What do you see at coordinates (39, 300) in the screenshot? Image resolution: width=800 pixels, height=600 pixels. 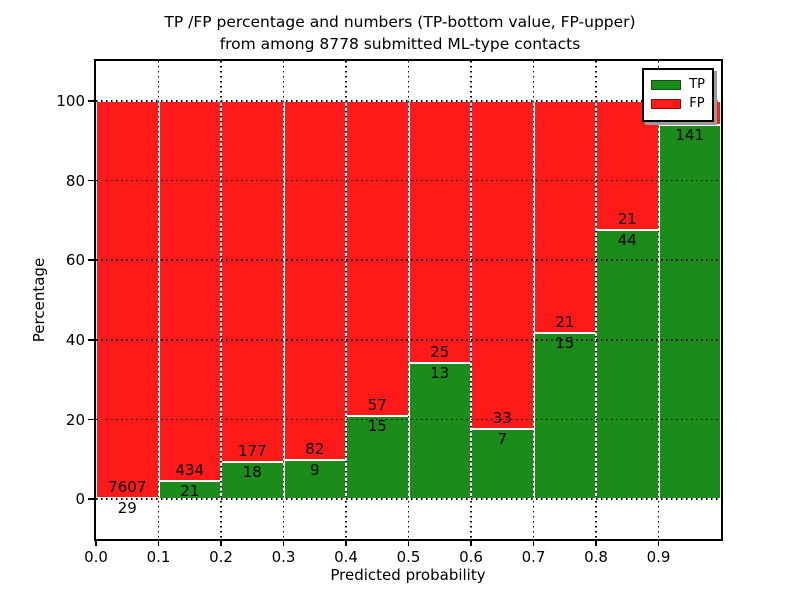 I see `y-axis-label: Percentage` at bounding box center [39, 300].